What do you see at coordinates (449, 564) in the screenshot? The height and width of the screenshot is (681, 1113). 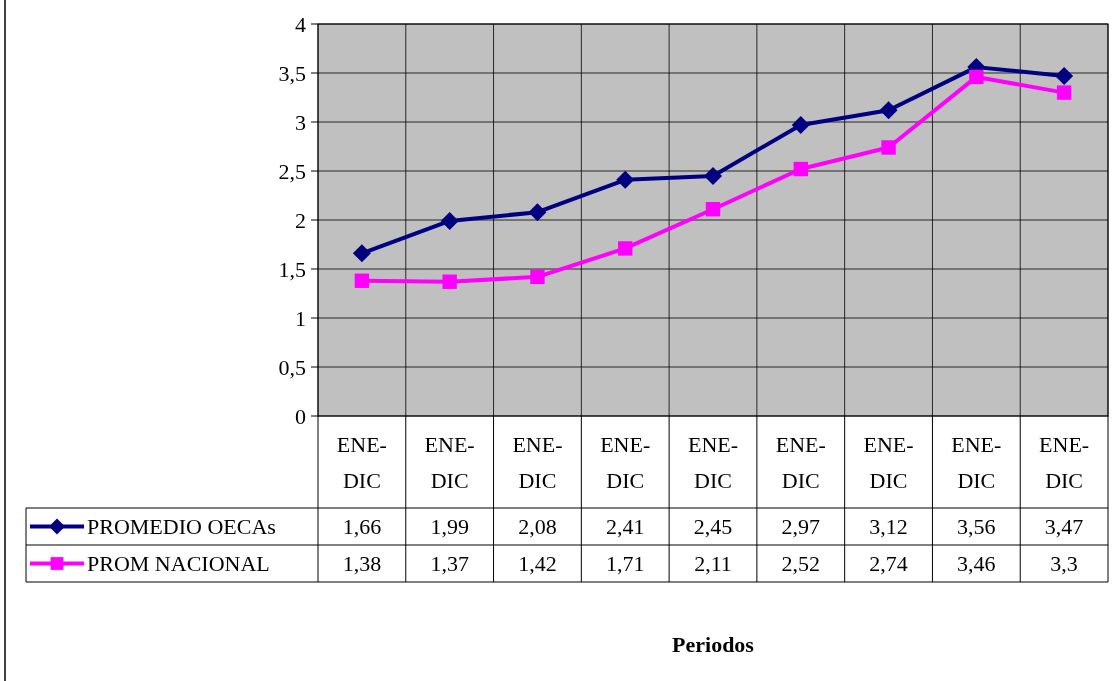 I see `data-label: 1,37` at bounding box center [449, 564].